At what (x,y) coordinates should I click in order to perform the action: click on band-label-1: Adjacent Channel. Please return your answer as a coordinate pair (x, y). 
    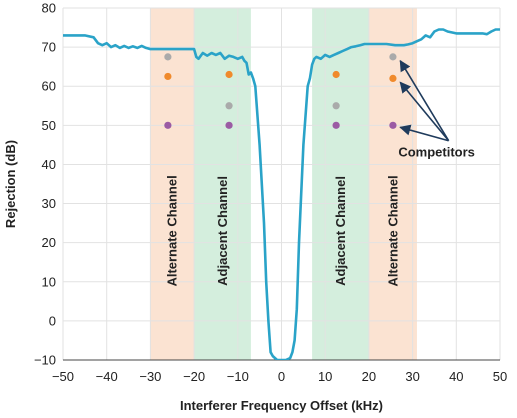
    Looking at the image, I should click on (222, 231).